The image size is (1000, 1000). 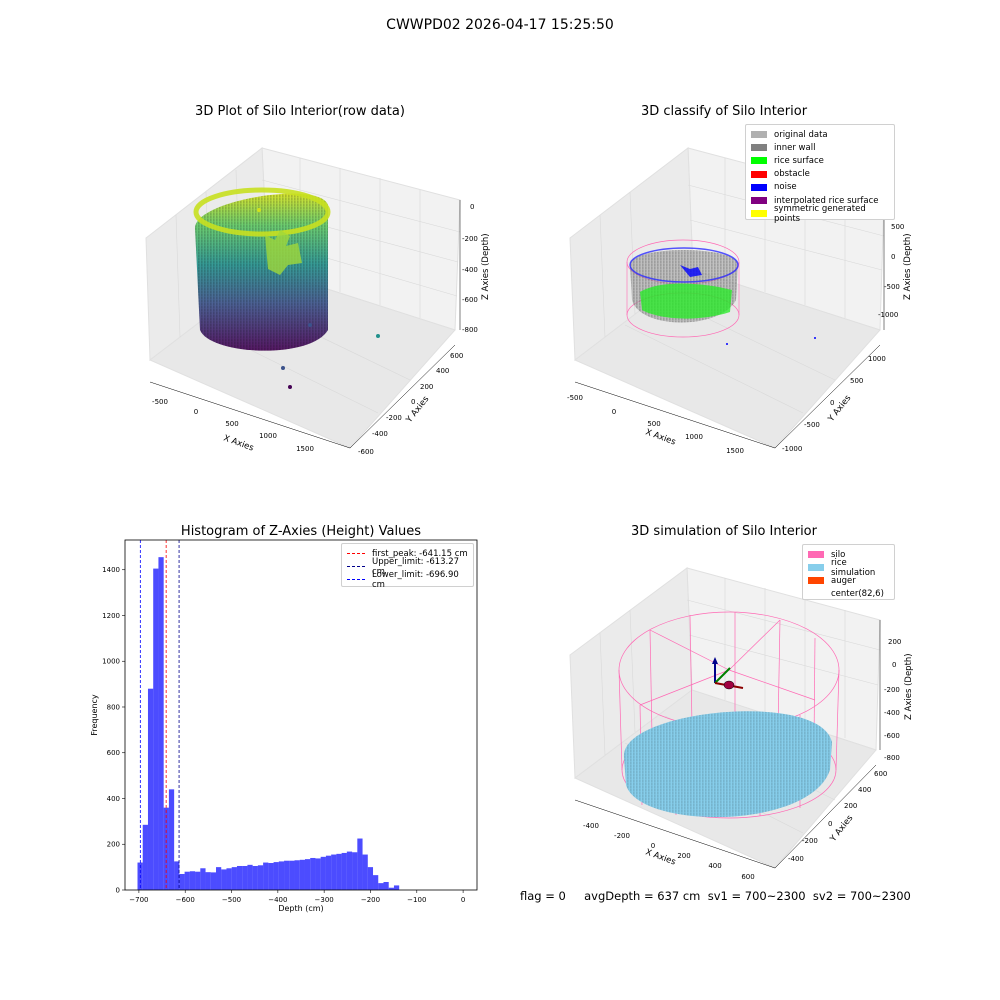 What do you see at coordinates (415, 579) in the screenshot?
I see `legend-label: Lower_limit: -696.90 cm` at bounding box center [415, 579].